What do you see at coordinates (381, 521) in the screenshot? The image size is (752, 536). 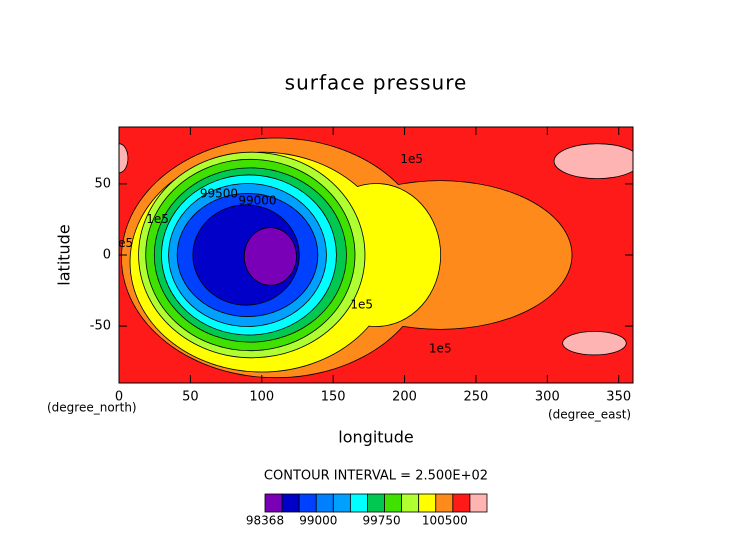 I see `colorbar-label: 99750` at bounding box center [381, 521].